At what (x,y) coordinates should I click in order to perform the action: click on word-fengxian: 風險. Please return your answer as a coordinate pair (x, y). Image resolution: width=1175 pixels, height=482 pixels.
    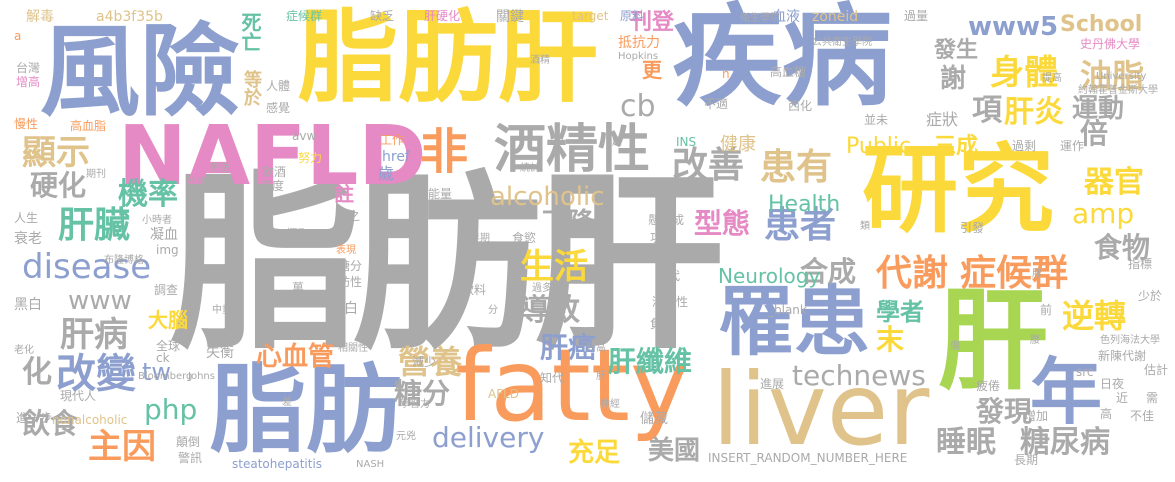
    Looking at the image, I should click on (140, 71).